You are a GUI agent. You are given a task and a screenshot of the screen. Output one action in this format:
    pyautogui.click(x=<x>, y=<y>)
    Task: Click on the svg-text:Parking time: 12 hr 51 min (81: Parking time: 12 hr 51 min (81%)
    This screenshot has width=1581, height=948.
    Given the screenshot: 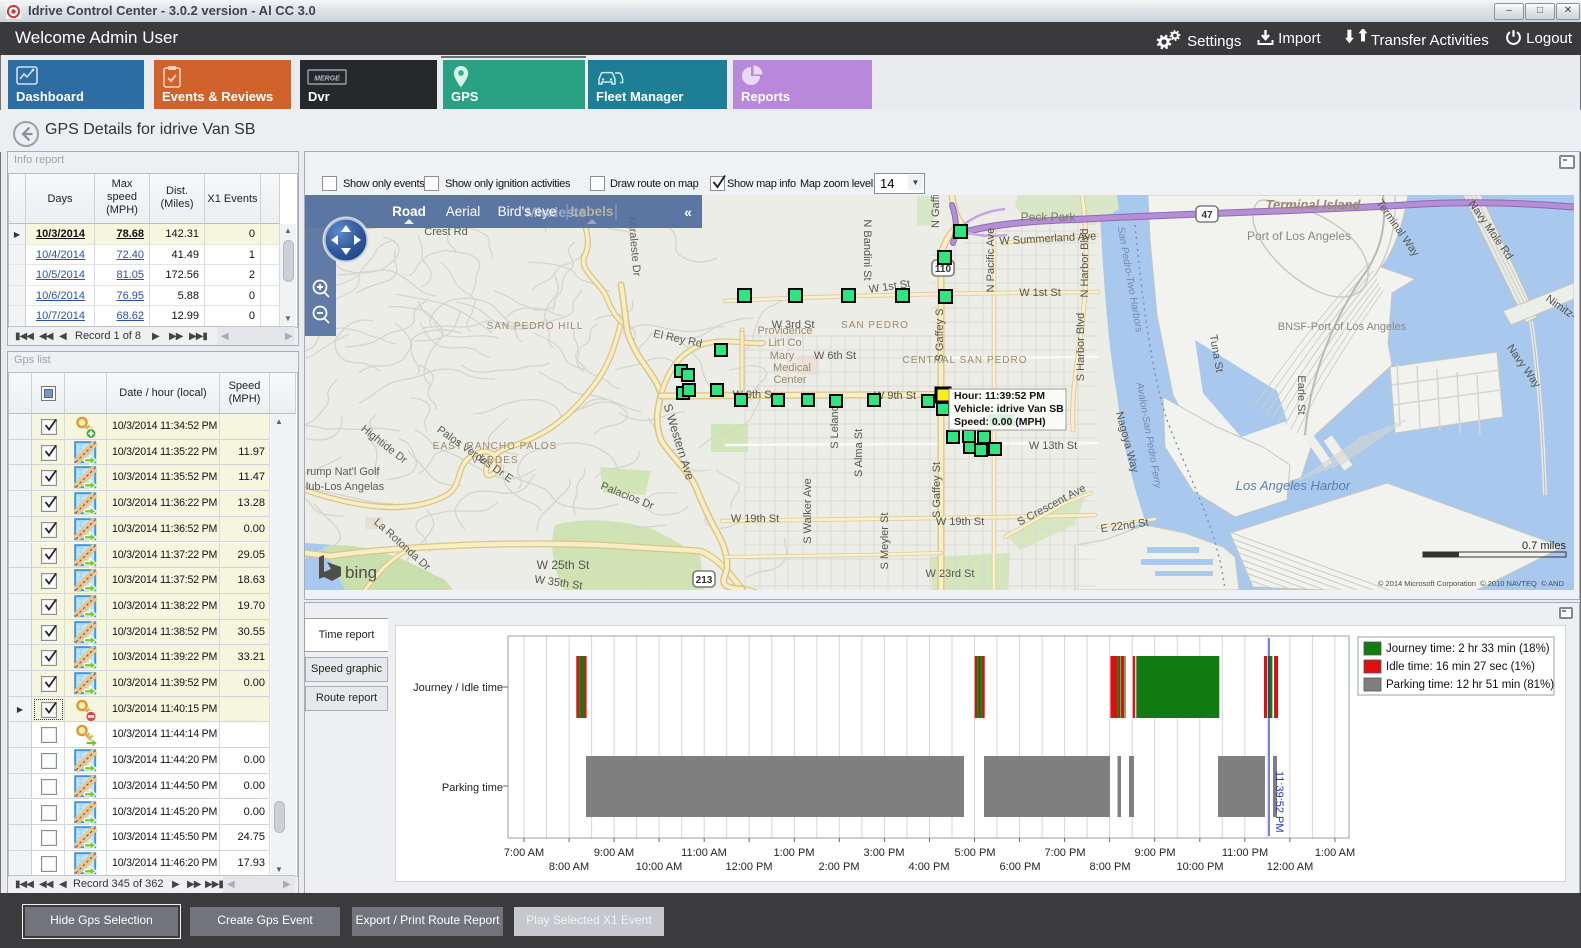 What is the action you would take?
    pyautogui.click(x=1470, y=685)
    